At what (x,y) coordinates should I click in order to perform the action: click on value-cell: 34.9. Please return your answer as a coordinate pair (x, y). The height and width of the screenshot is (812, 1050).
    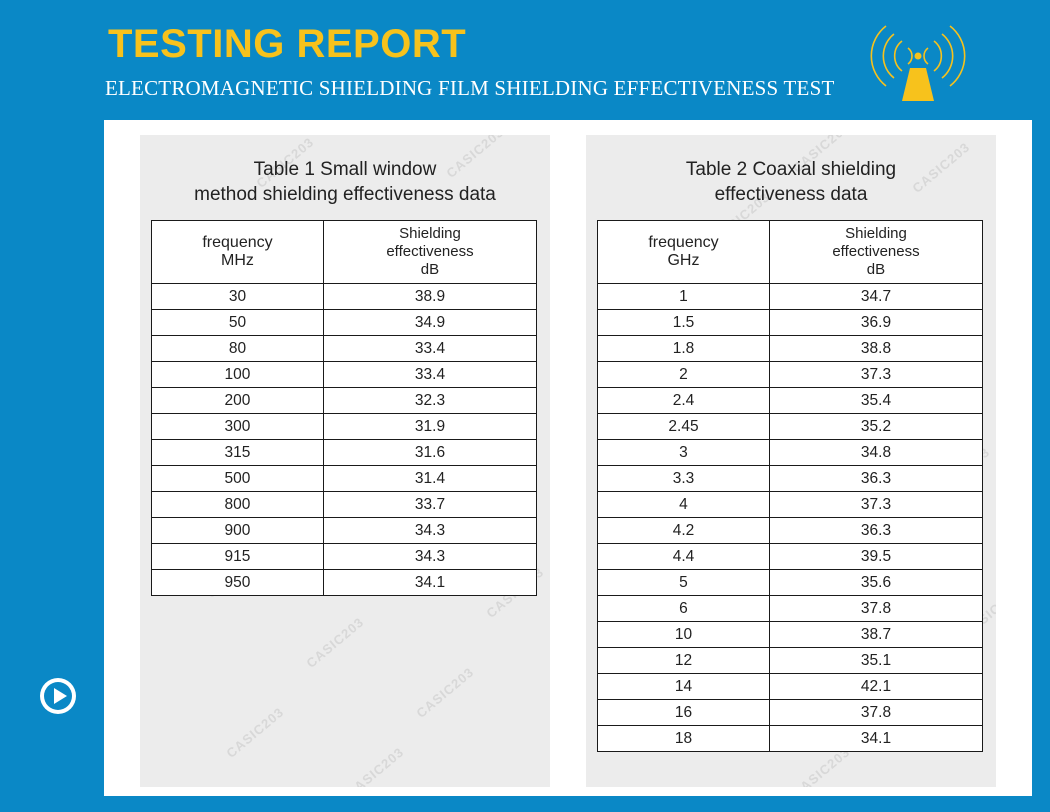
    Looking at the image, I should click on (430, 322).